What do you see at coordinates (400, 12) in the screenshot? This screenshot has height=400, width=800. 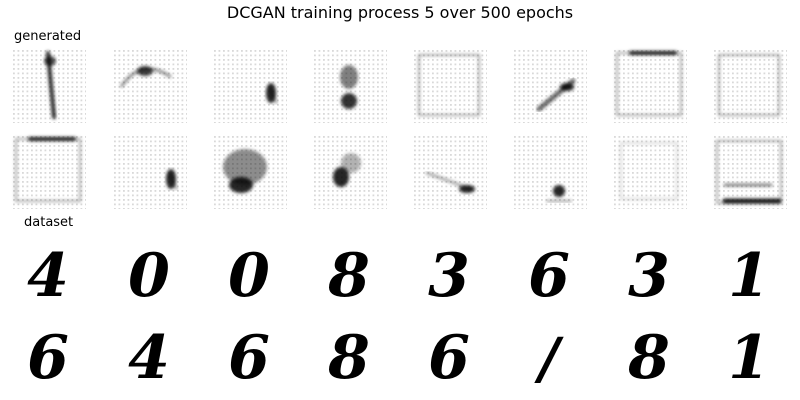 I see `figure-title: DCGAN training process 5 over 500 epochs` at bounding box center [400, 12].